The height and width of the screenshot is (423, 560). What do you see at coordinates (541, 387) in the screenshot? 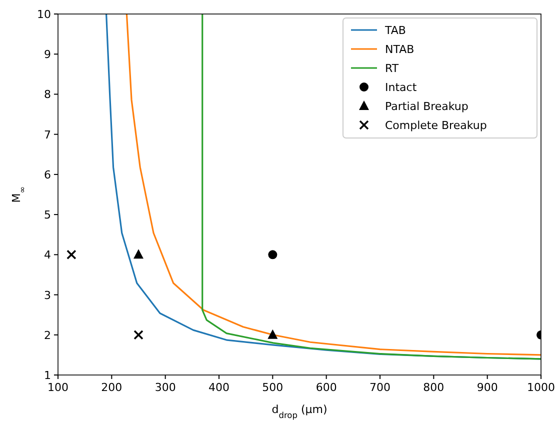
I see `x-tick-label: 1000` at bounding box center [541, 387].